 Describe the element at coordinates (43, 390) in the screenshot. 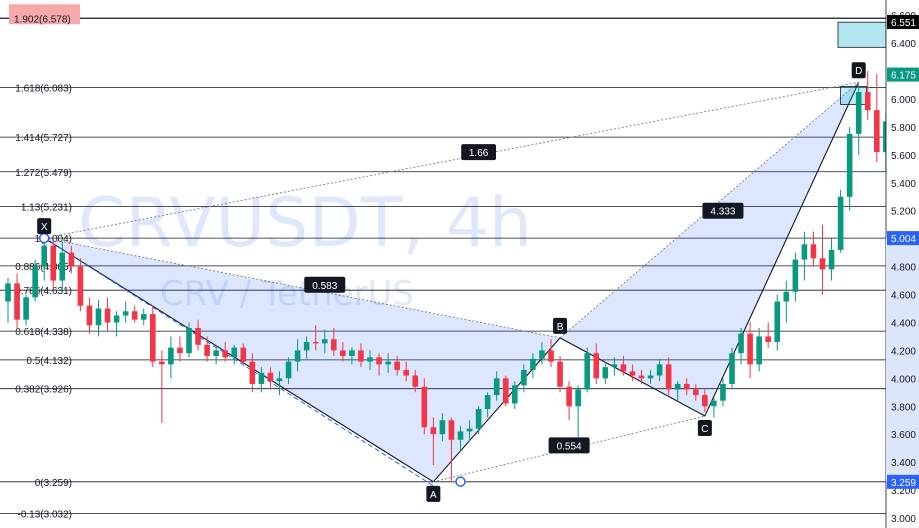

I see `fib-label: 0.382(3.926)` at that location.